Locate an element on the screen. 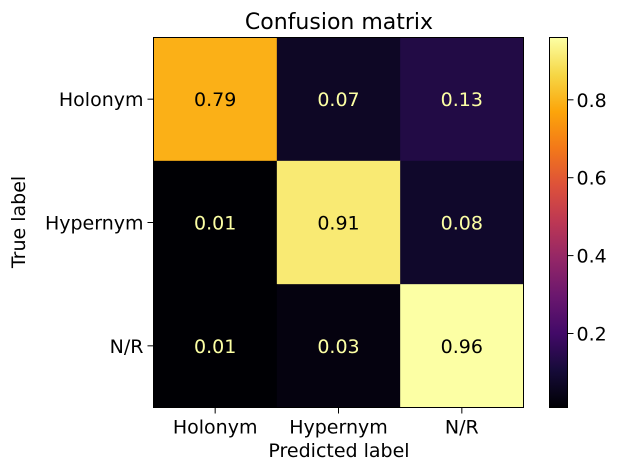 This screenshot has height=472, width=619. cell-value-label: 0.07 is located at coordinates (338, 100).